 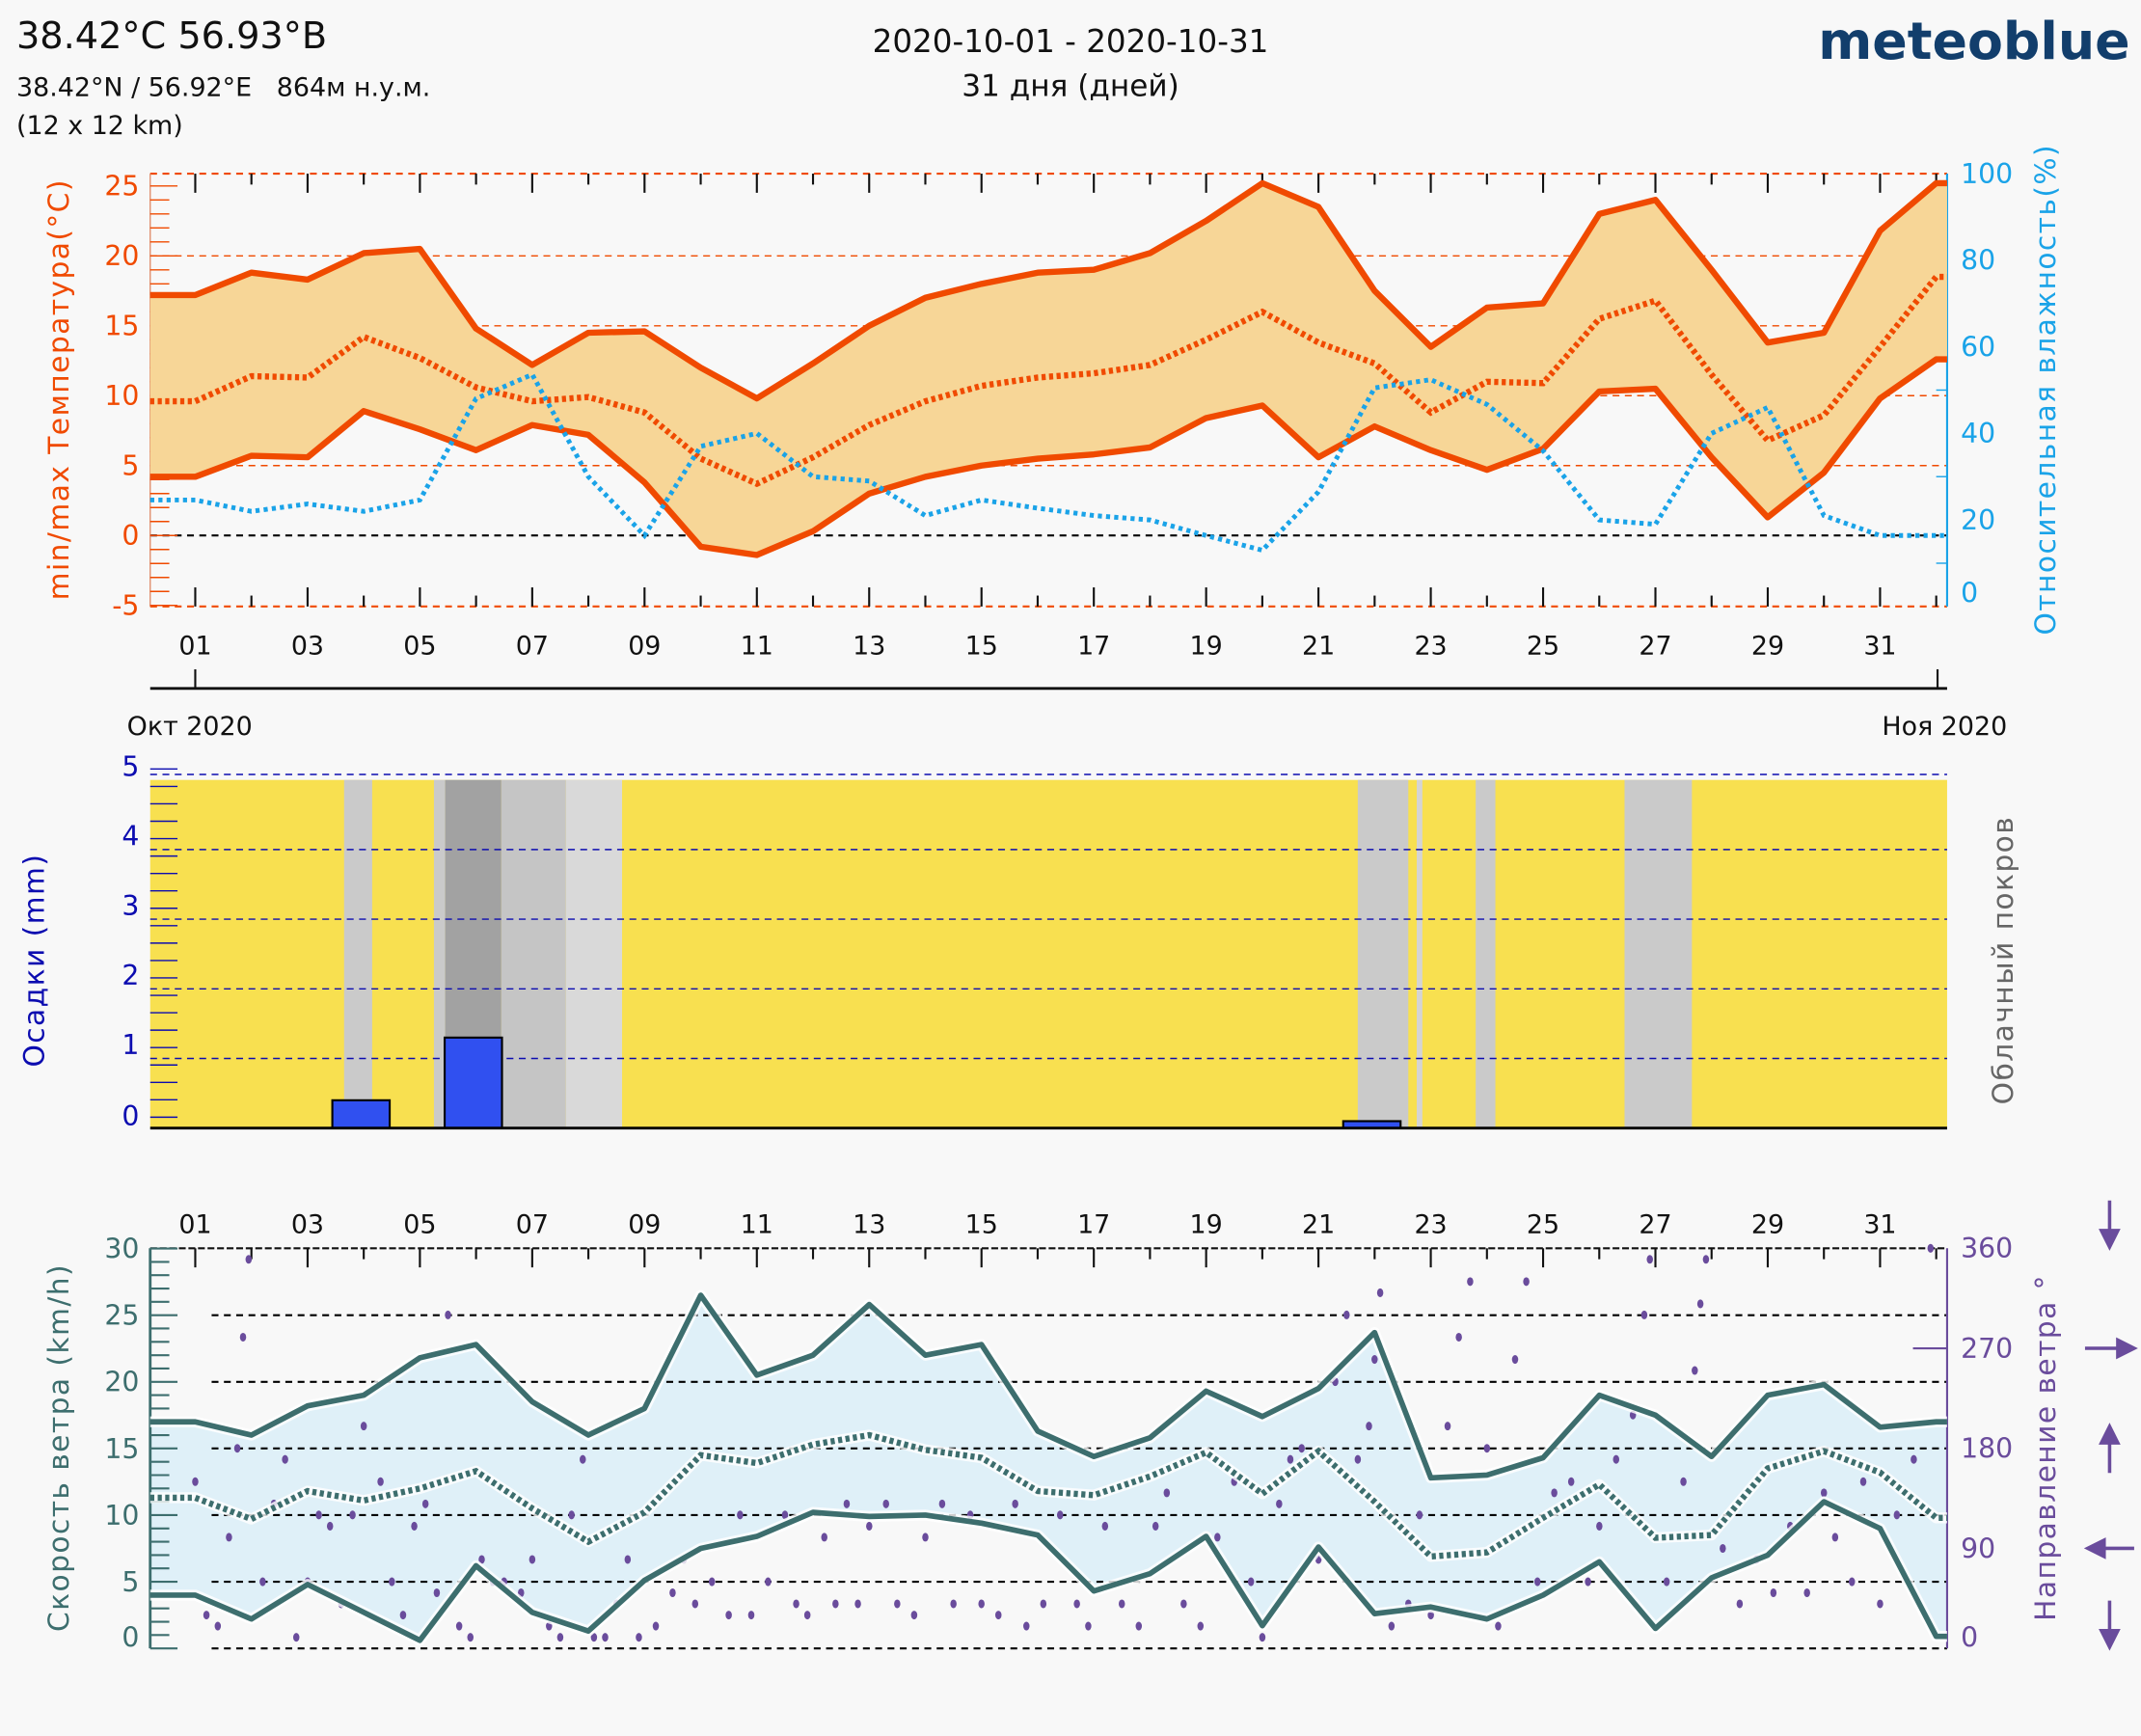 I want to click on y-tick-label: 2, so click(x=130, y=976).